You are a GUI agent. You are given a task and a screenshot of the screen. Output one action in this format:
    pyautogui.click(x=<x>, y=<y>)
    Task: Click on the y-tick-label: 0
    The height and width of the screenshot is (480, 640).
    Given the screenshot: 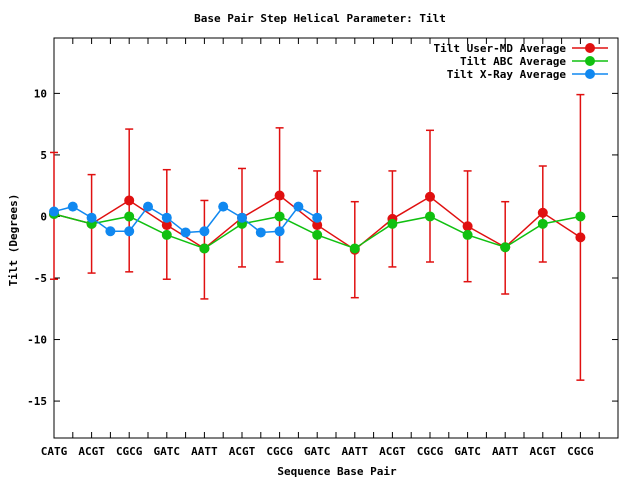 What is the action you would take?
    pyautogui.click(x=43, y=216)
    